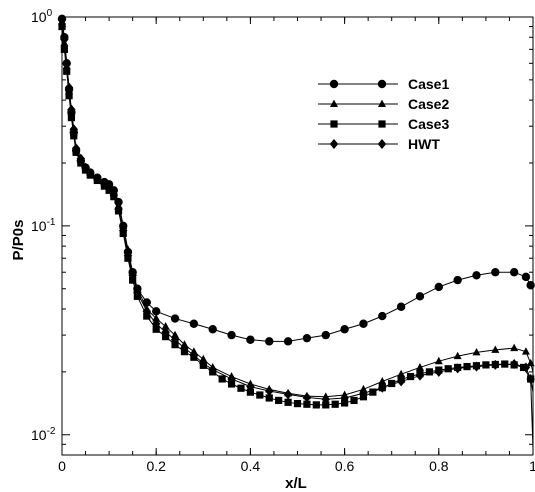 The image size is (535, 492). I want to click on y-tick-label: 10⁻¹, so click(43, 225).